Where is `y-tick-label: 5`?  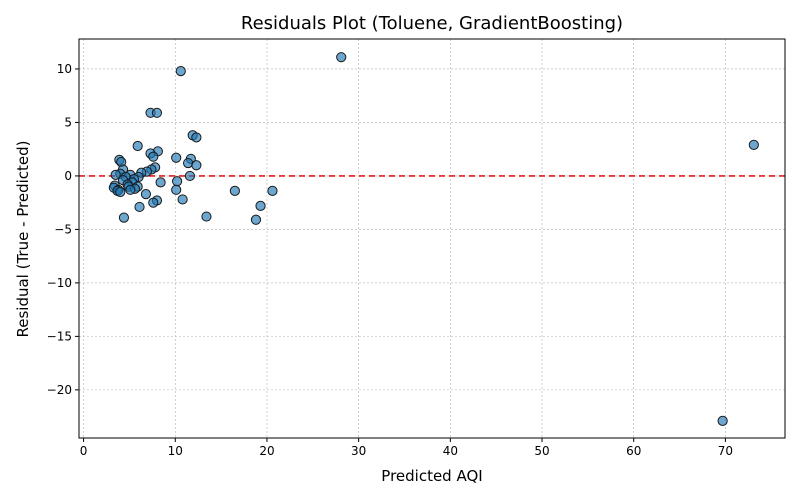 y-tick-label: 5 is located at coordinates (68, 122).